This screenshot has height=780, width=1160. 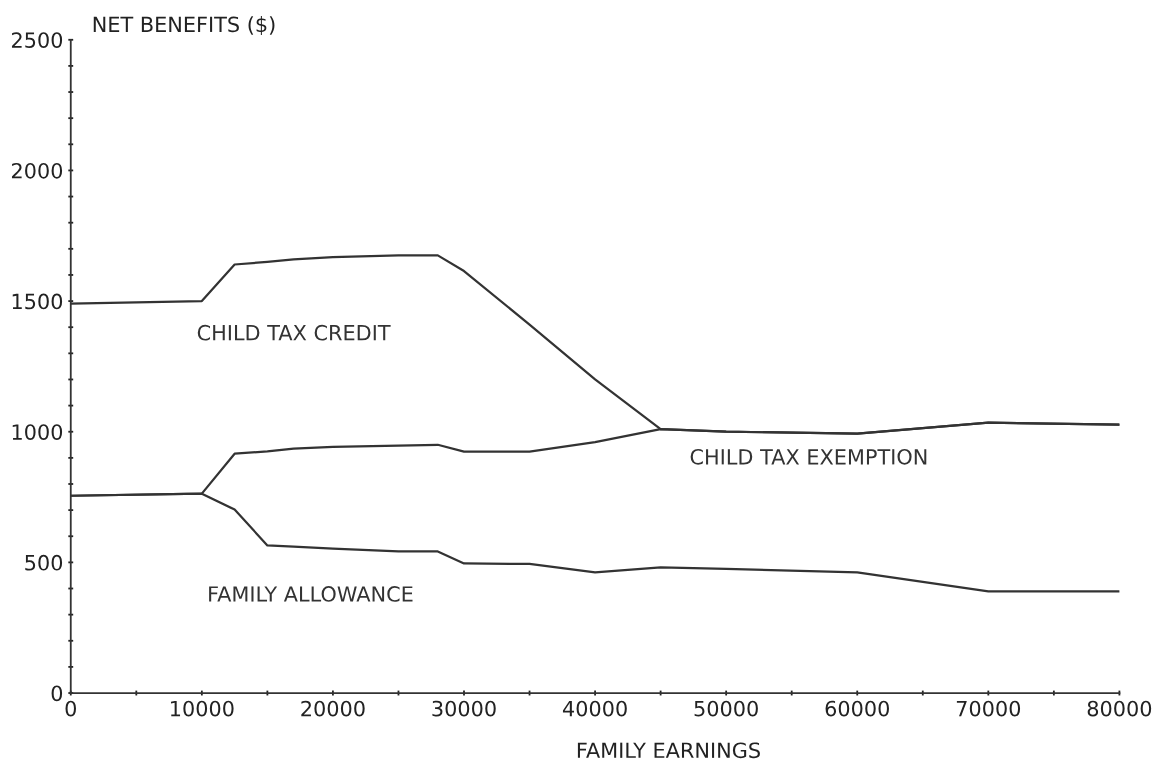 What do you see at coordinates (988, 708) in the screenshot?
I see `x-tick-label: 70000` at bounding box center [988, 708].